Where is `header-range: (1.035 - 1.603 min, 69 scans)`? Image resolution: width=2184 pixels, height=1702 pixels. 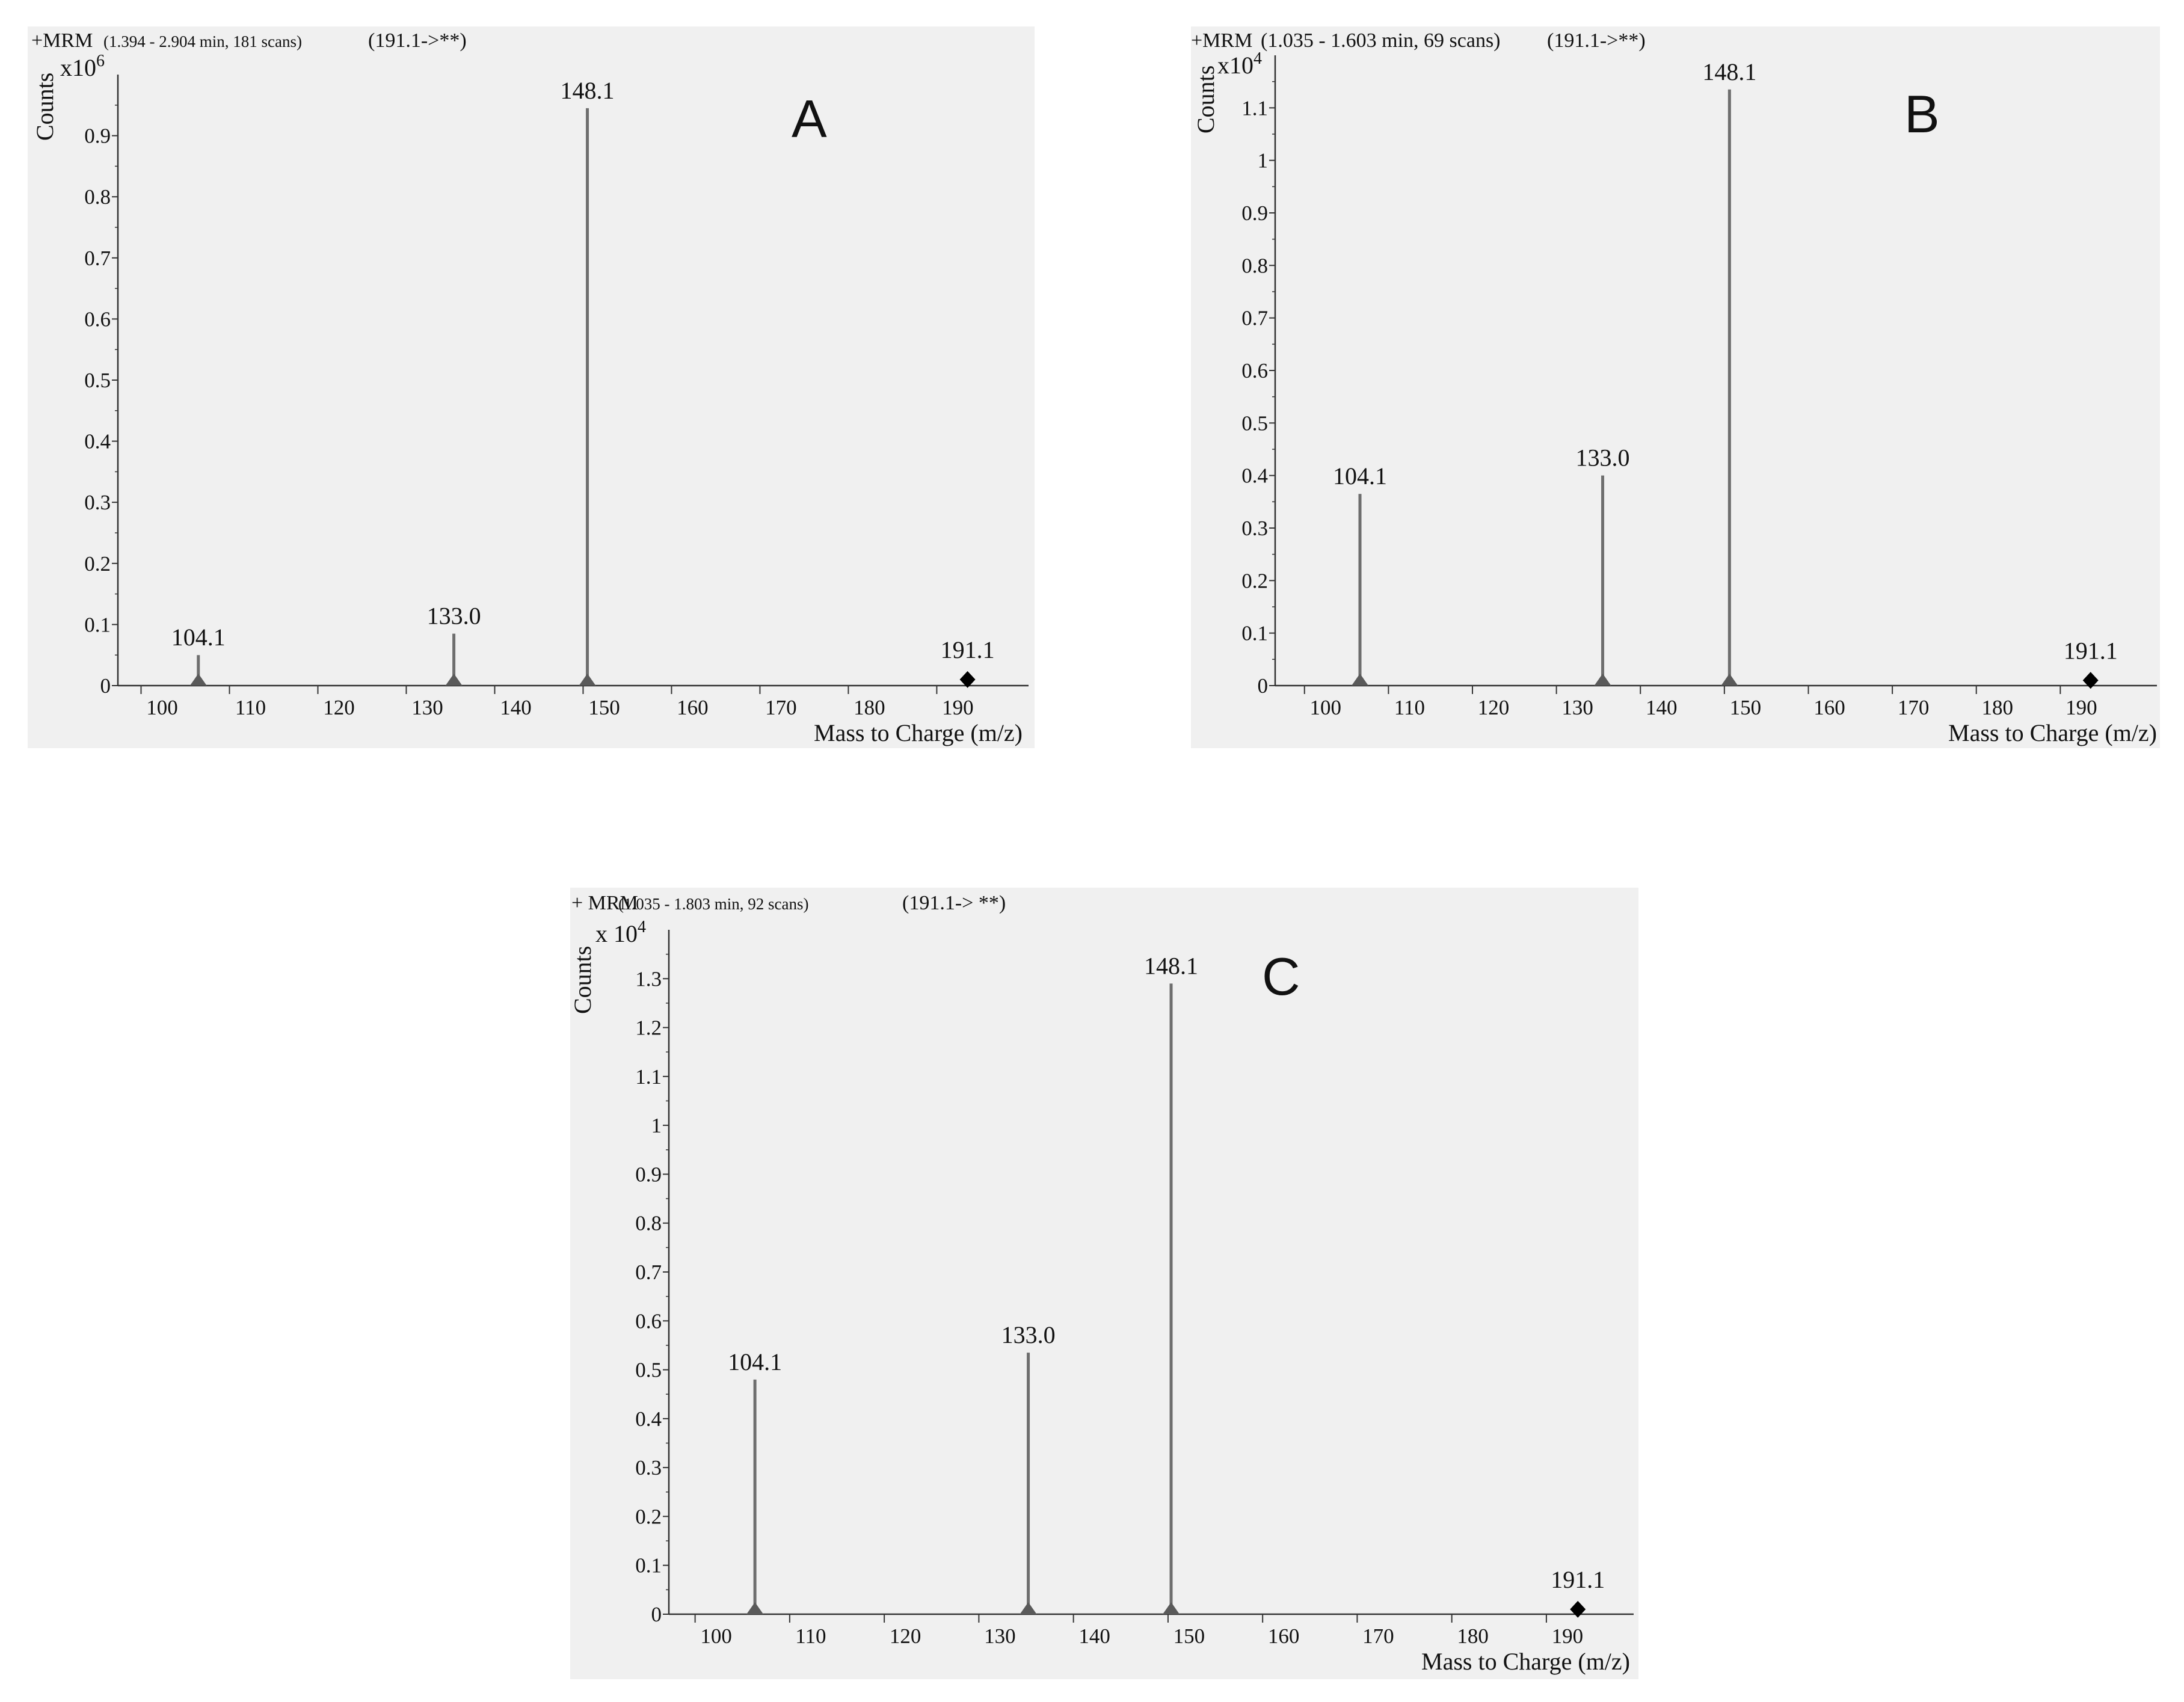 header-range: (1.035 - 1.603 min, 69 scans) is located at coordinates (1381, 40).